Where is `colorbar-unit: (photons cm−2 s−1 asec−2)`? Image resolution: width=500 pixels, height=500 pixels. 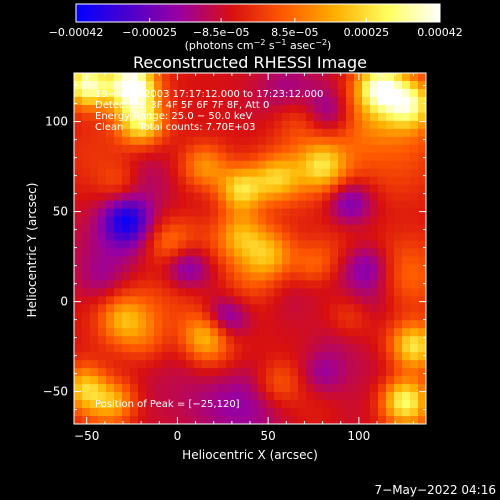 colorbar-unit: (photons cm−2 s−1 asec−2) is located at coordinates (258, 45).